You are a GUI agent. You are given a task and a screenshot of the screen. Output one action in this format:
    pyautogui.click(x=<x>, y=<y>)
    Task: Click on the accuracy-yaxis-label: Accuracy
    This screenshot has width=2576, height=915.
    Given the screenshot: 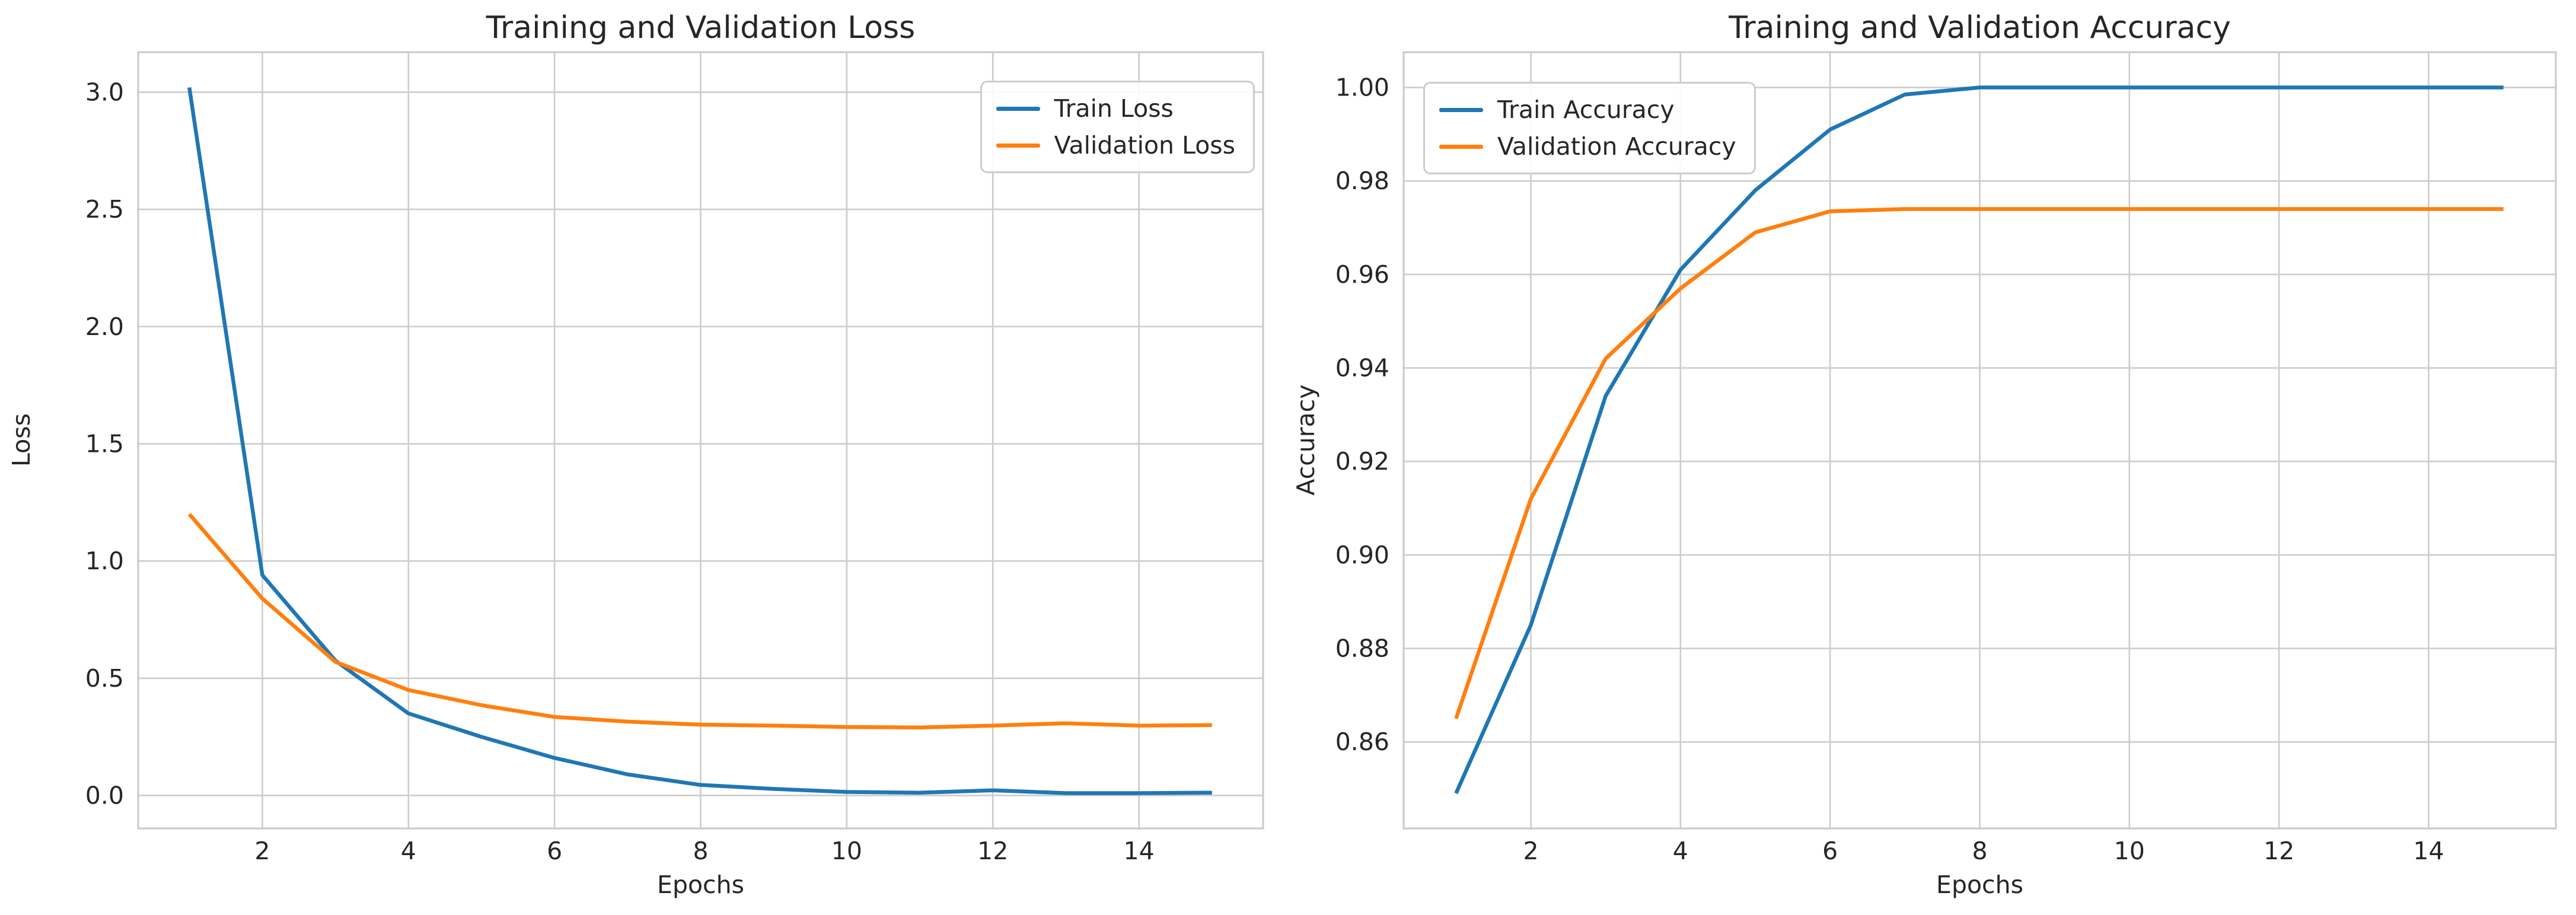 What is the action you would take?
    pyautogui.click(x=1306, y=440)
    